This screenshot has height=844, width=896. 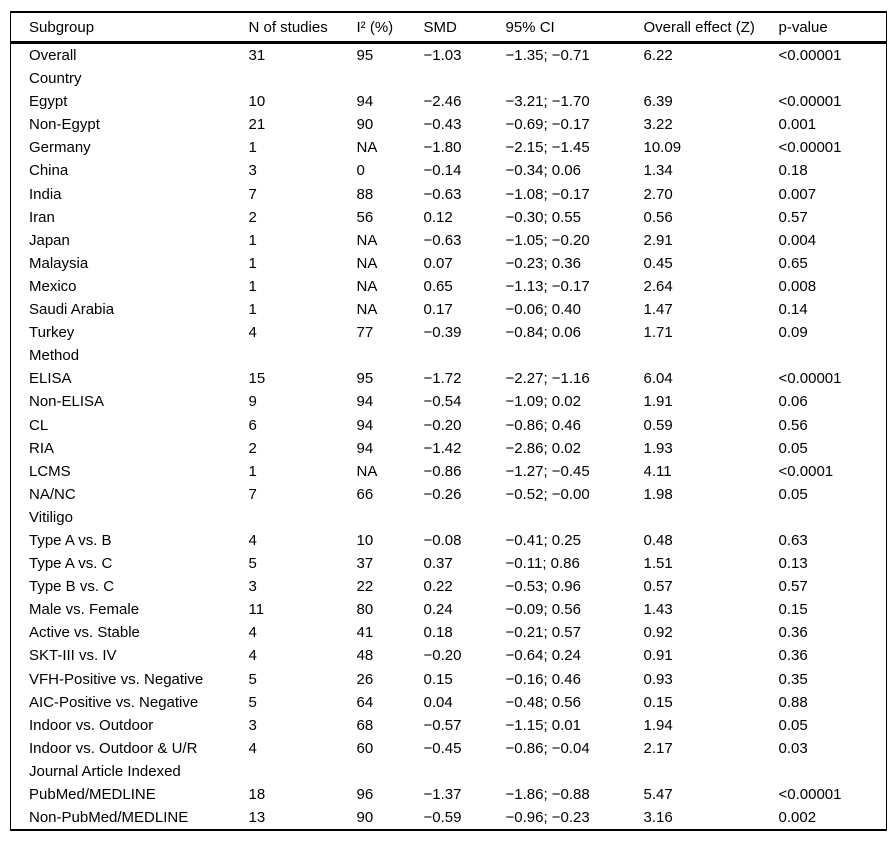 What do you see at coordinates (543, 425) in the screenshot?
I see `ci-95-cell: −0.86; 0.46` at bounding box center [543, 425].